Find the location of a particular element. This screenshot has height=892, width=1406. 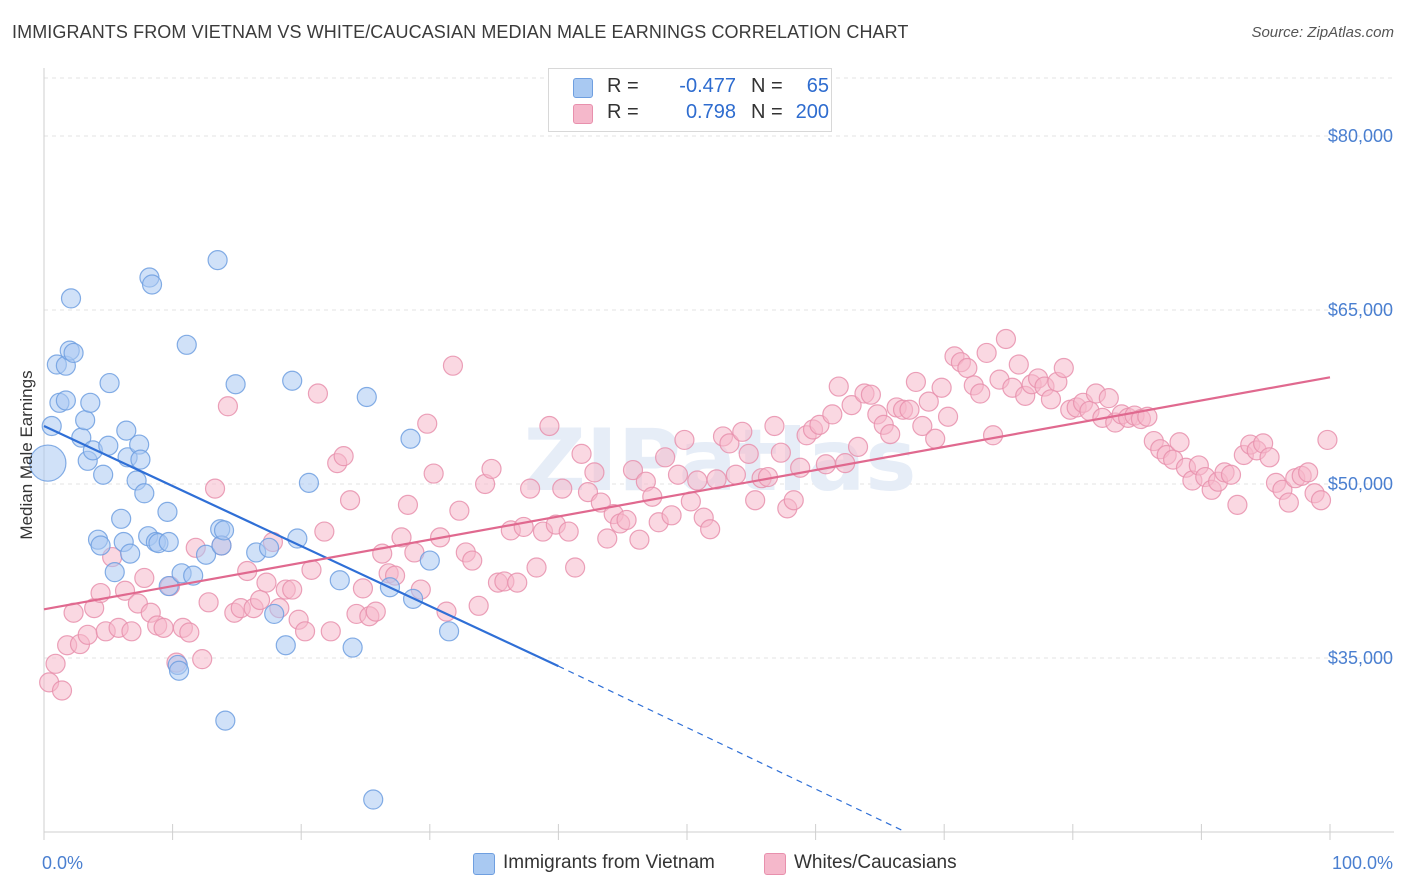

correlation-legend: R = -0.477 N = 65 R = 0.798 N = 200 is located at coordinates (690, 100).